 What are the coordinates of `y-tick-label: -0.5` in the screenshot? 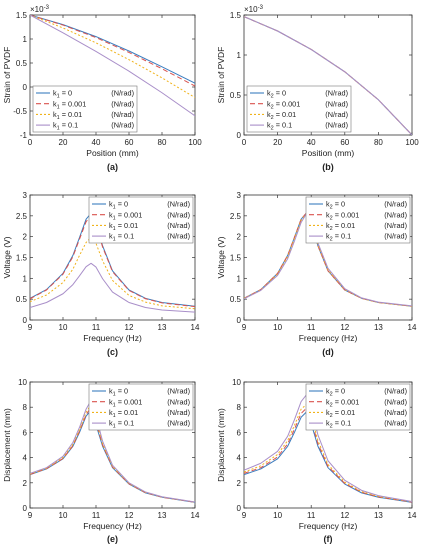 It's located at (20, 111).